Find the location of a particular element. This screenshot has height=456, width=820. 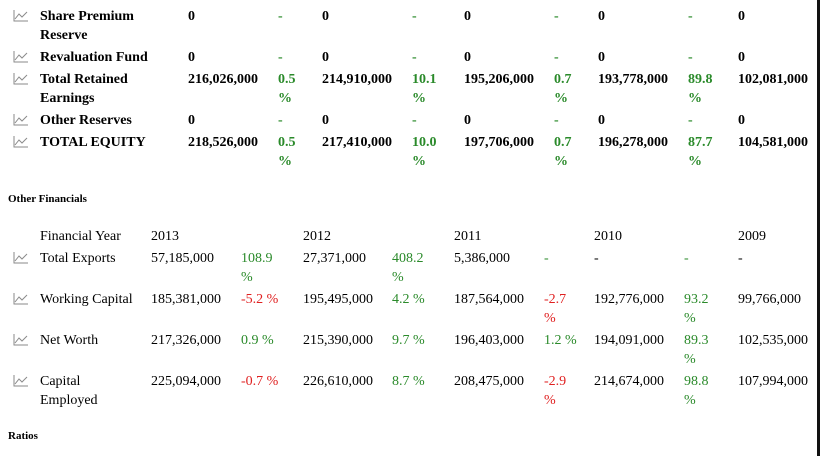

row-label: Total Retained Earnings is located at coordinates (84, 89).